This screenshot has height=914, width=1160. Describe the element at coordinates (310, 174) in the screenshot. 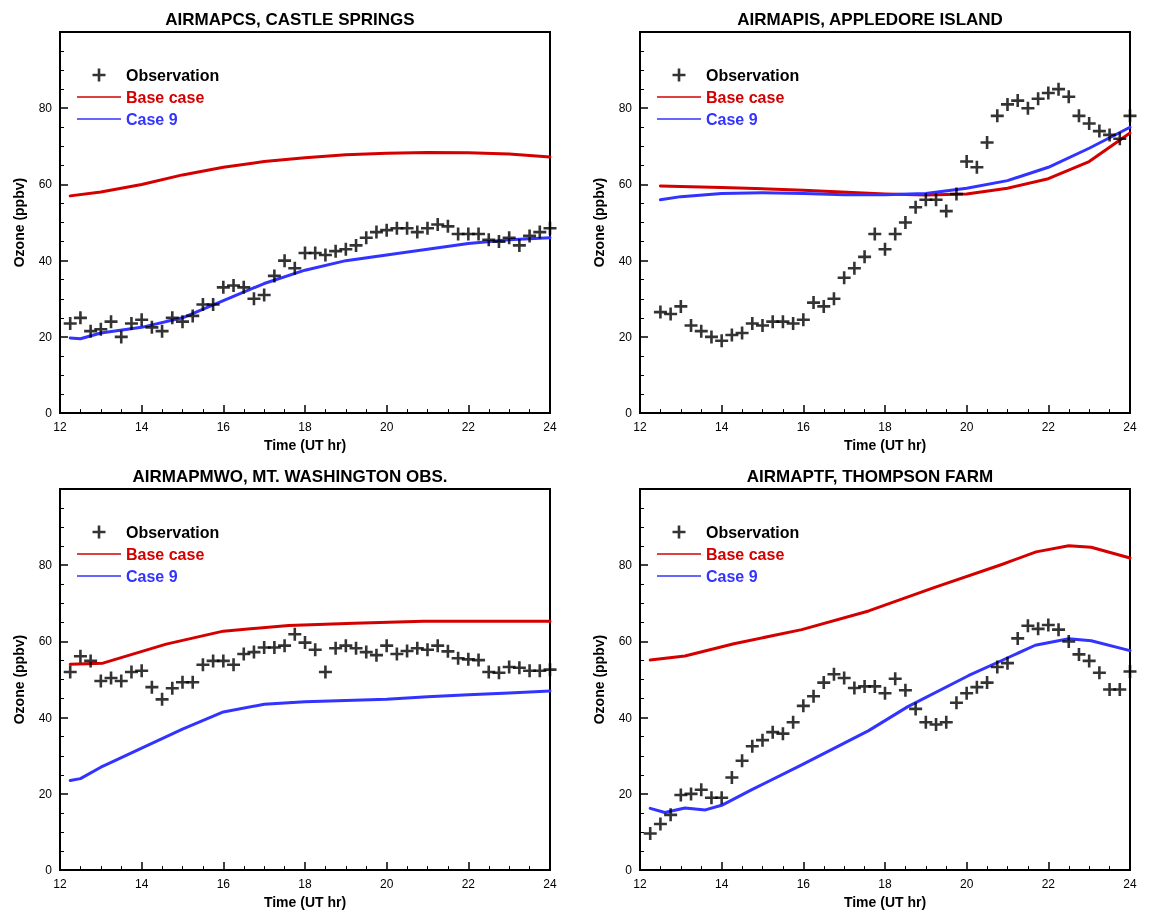

I see `line-series` at that location.